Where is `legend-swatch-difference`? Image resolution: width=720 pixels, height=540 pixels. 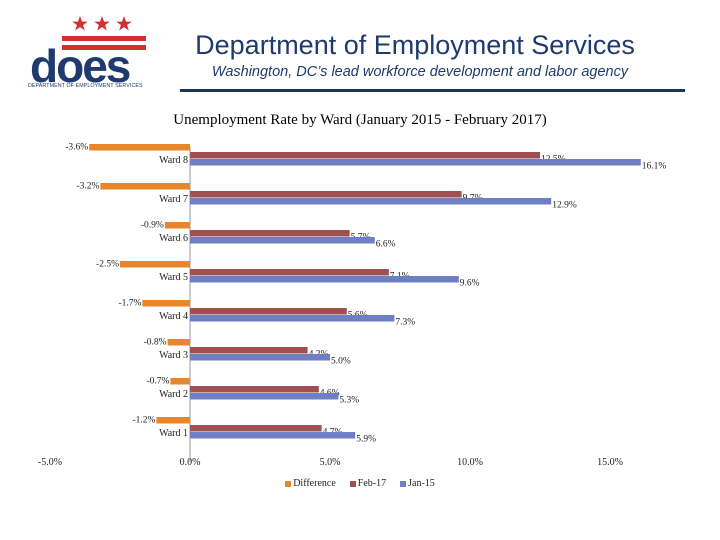 legend-swatch-difference is located at coordinates (288, 483).